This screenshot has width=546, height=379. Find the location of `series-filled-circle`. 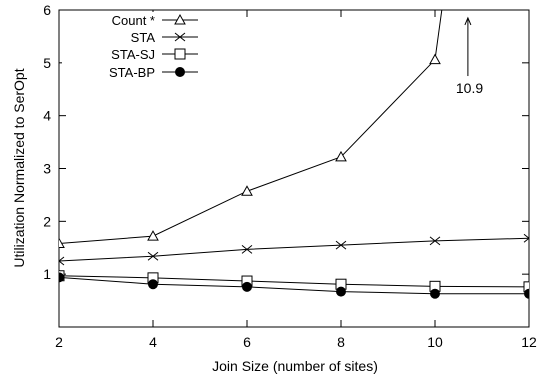

series-filled-circle is located at coordinates (294, 285).